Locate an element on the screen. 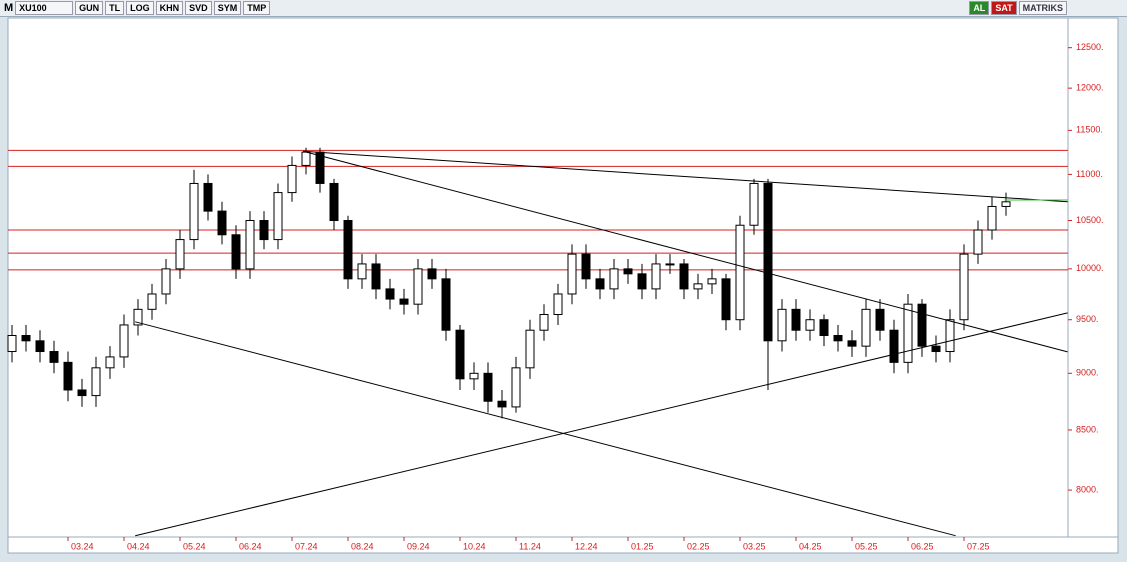  y-tick-label: 11500. is located at coordinates (1089, 130).